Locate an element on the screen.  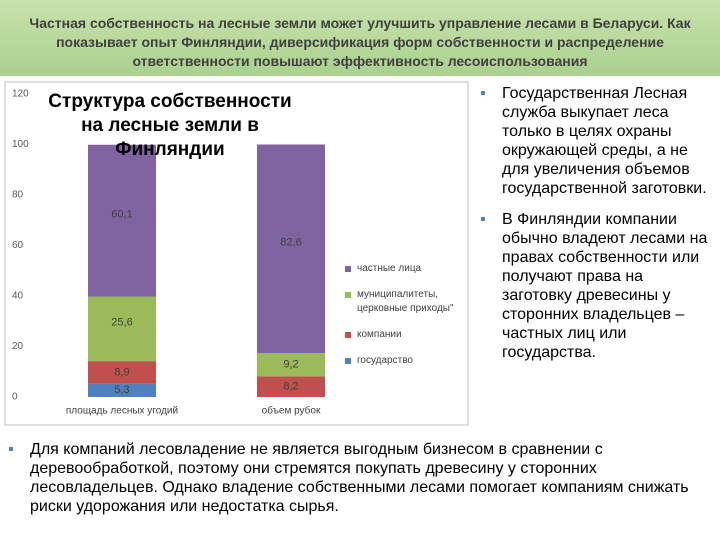
y-tick-label: 120 is located at coordinates (20, 94).